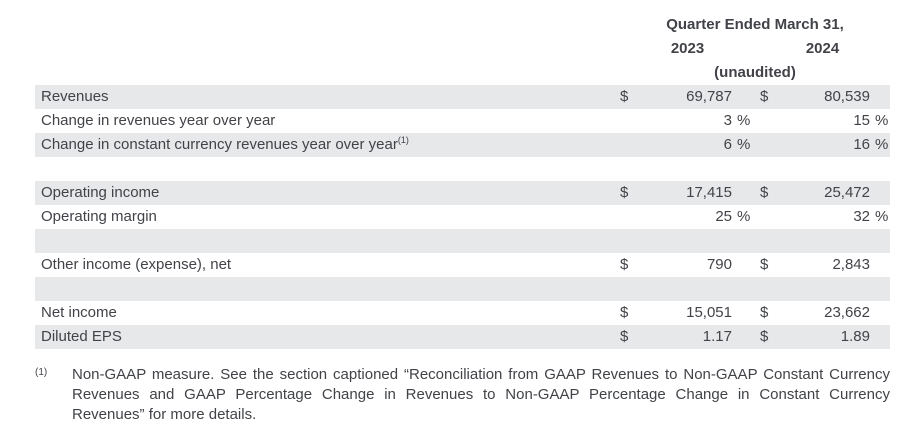 This screenshot has width=924, height=444. What do you see at coordinates (861, 144) in the screenshot?
I see `value-2024: 16` at bounding box center [861, 144].